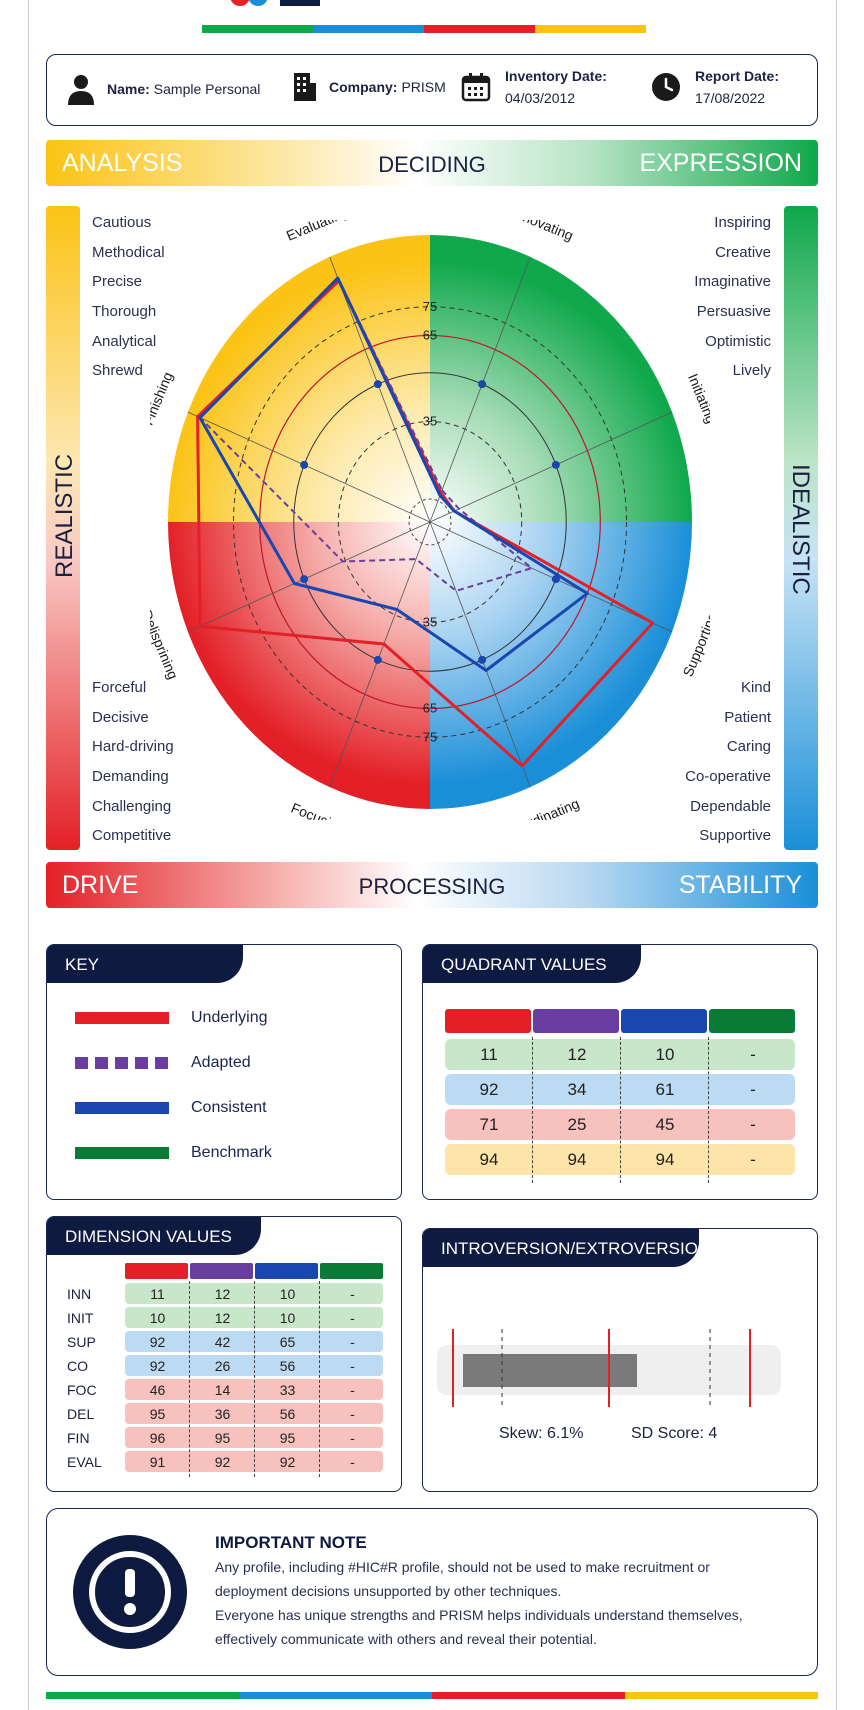 This screenshot has height=1710, width=864. What do you see at coordinates (124, 341) in the screenshot?
I see `trait: Analytical` at bounding box center [124, 341].